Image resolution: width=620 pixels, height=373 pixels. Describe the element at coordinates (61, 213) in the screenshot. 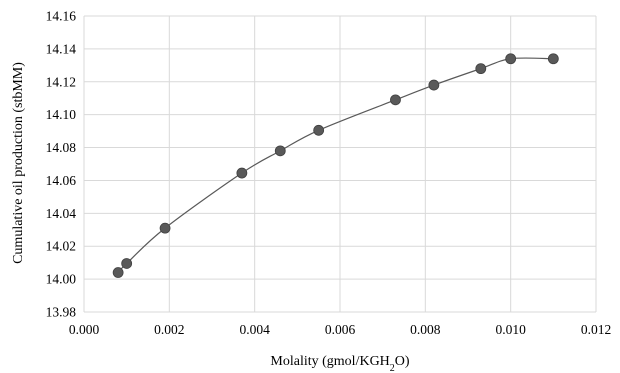

I see `y-tick-label: 14.04` at that location.